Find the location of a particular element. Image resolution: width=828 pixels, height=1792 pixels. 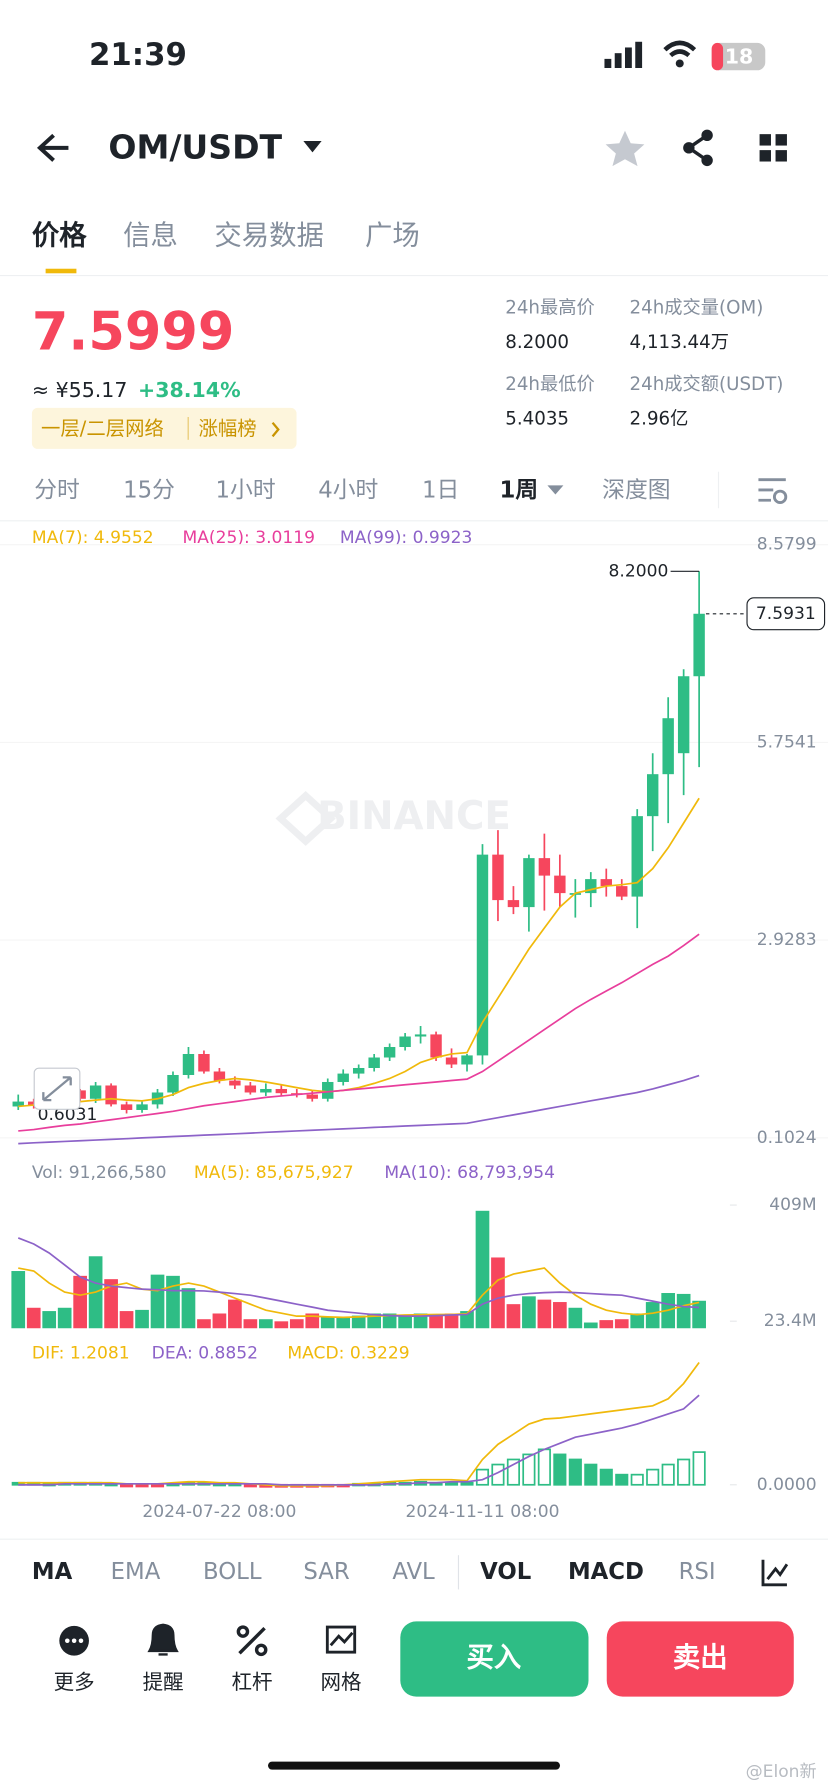

sell-label: 卖出 is located at coordinates (700, 1657).